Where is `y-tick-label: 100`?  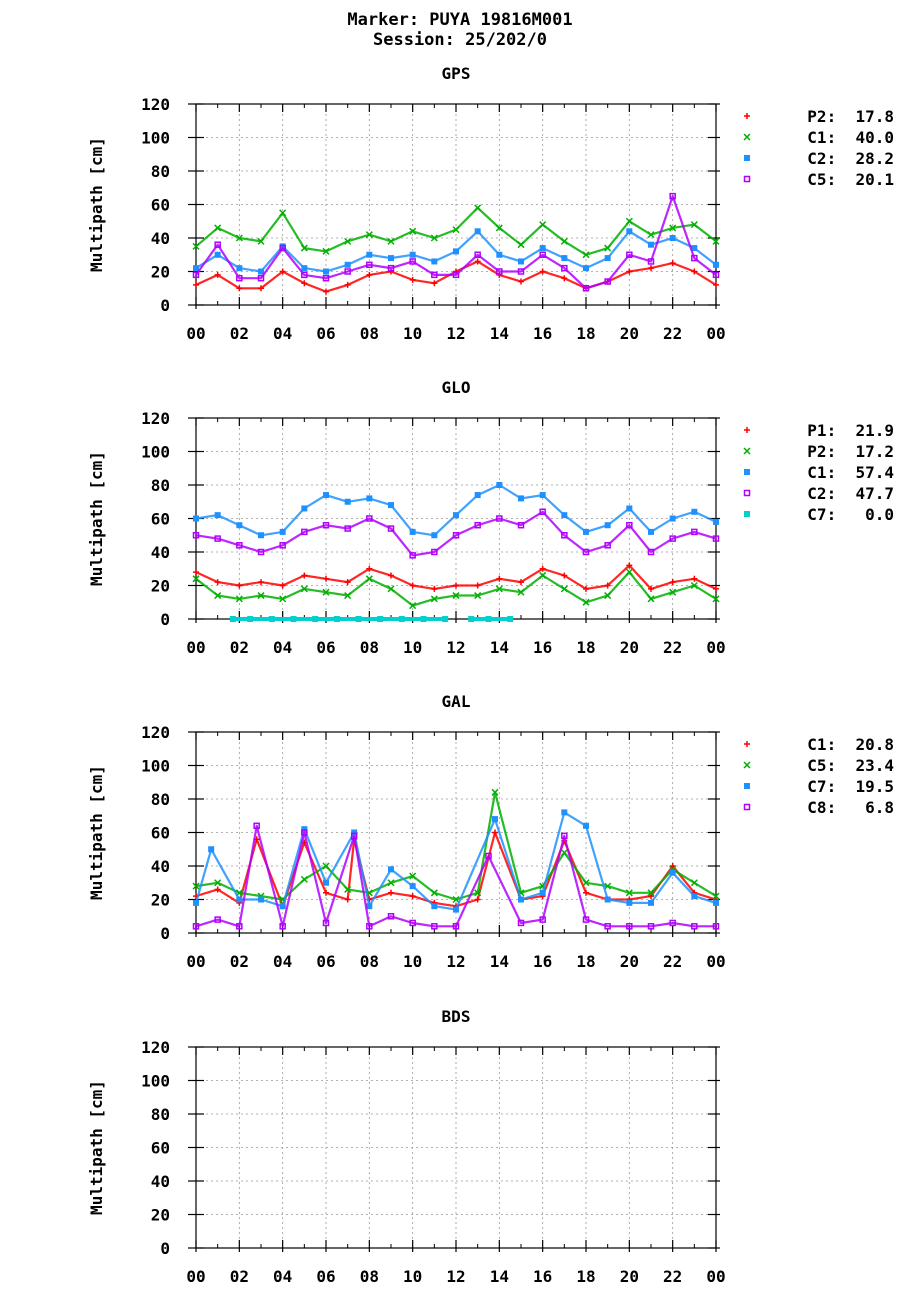
y-tick-label: 100 is located at coordinates (155, 766).